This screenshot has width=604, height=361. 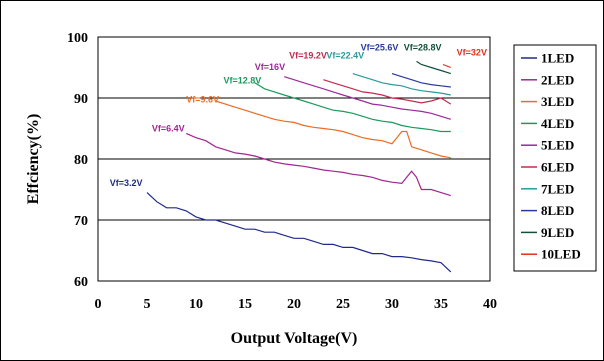 What do you see at coordinates (245, 304) in the screenshot?
I see `x-tick-label: 15` at bounding box center [245, 304].